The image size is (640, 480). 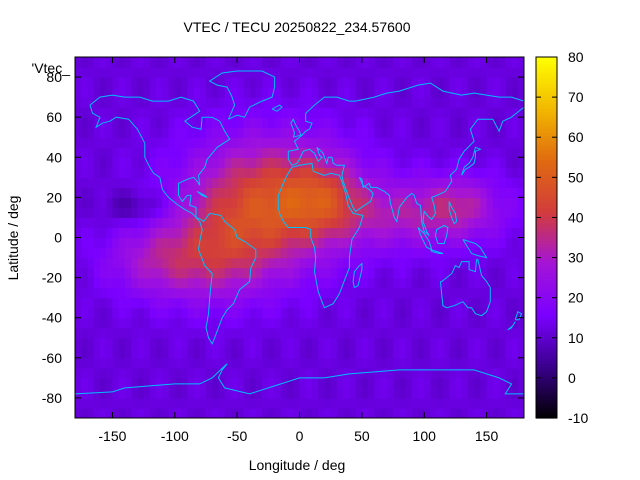 I want to click on x-tick-label: 50, so click(x=362, y=436).